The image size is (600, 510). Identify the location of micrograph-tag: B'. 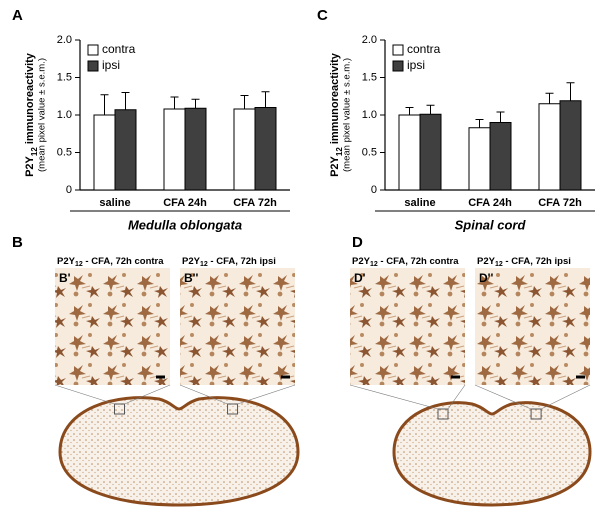
(65, 278).